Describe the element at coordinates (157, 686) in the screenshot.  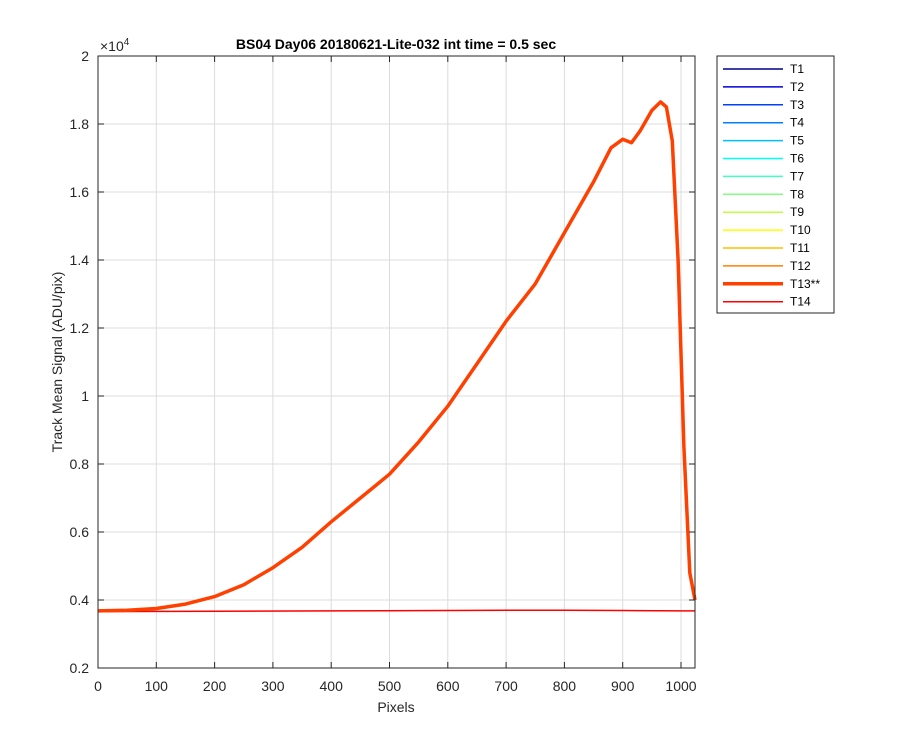
I see `x-tick-label: 100` at that location.